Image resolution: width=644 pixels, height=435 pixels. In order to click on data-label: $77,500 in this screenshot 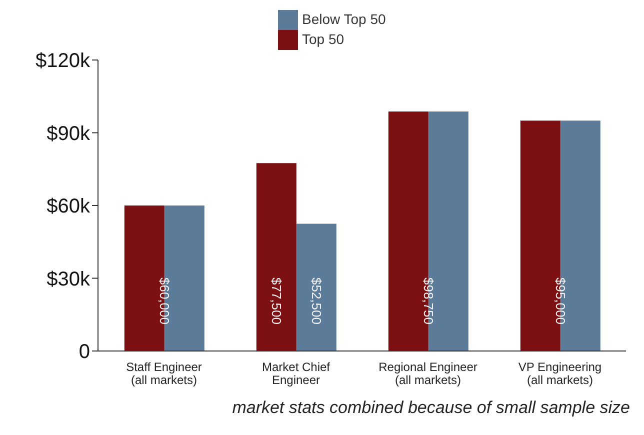, I will do `click(276, 301)`.